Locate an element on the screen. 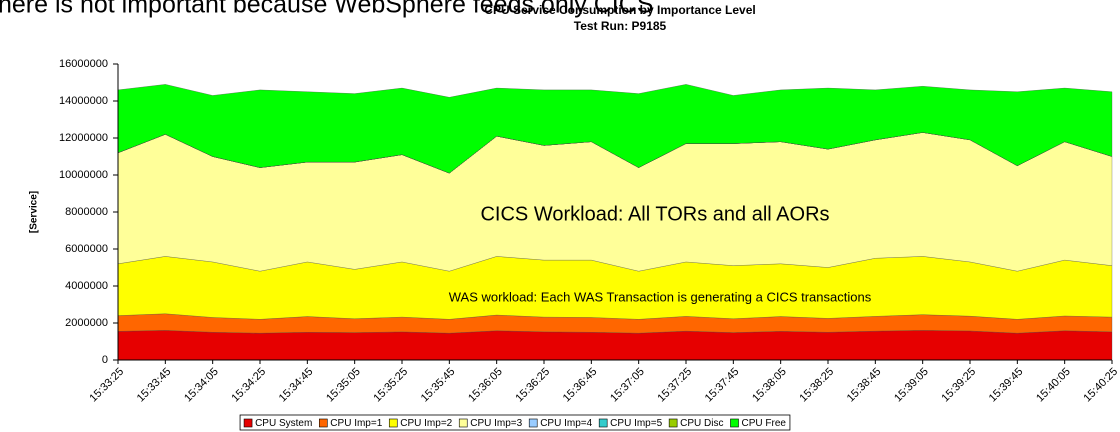 The image size is (1120, 432). y-tick-label: 12000000 is located at coordinates (83, 138).